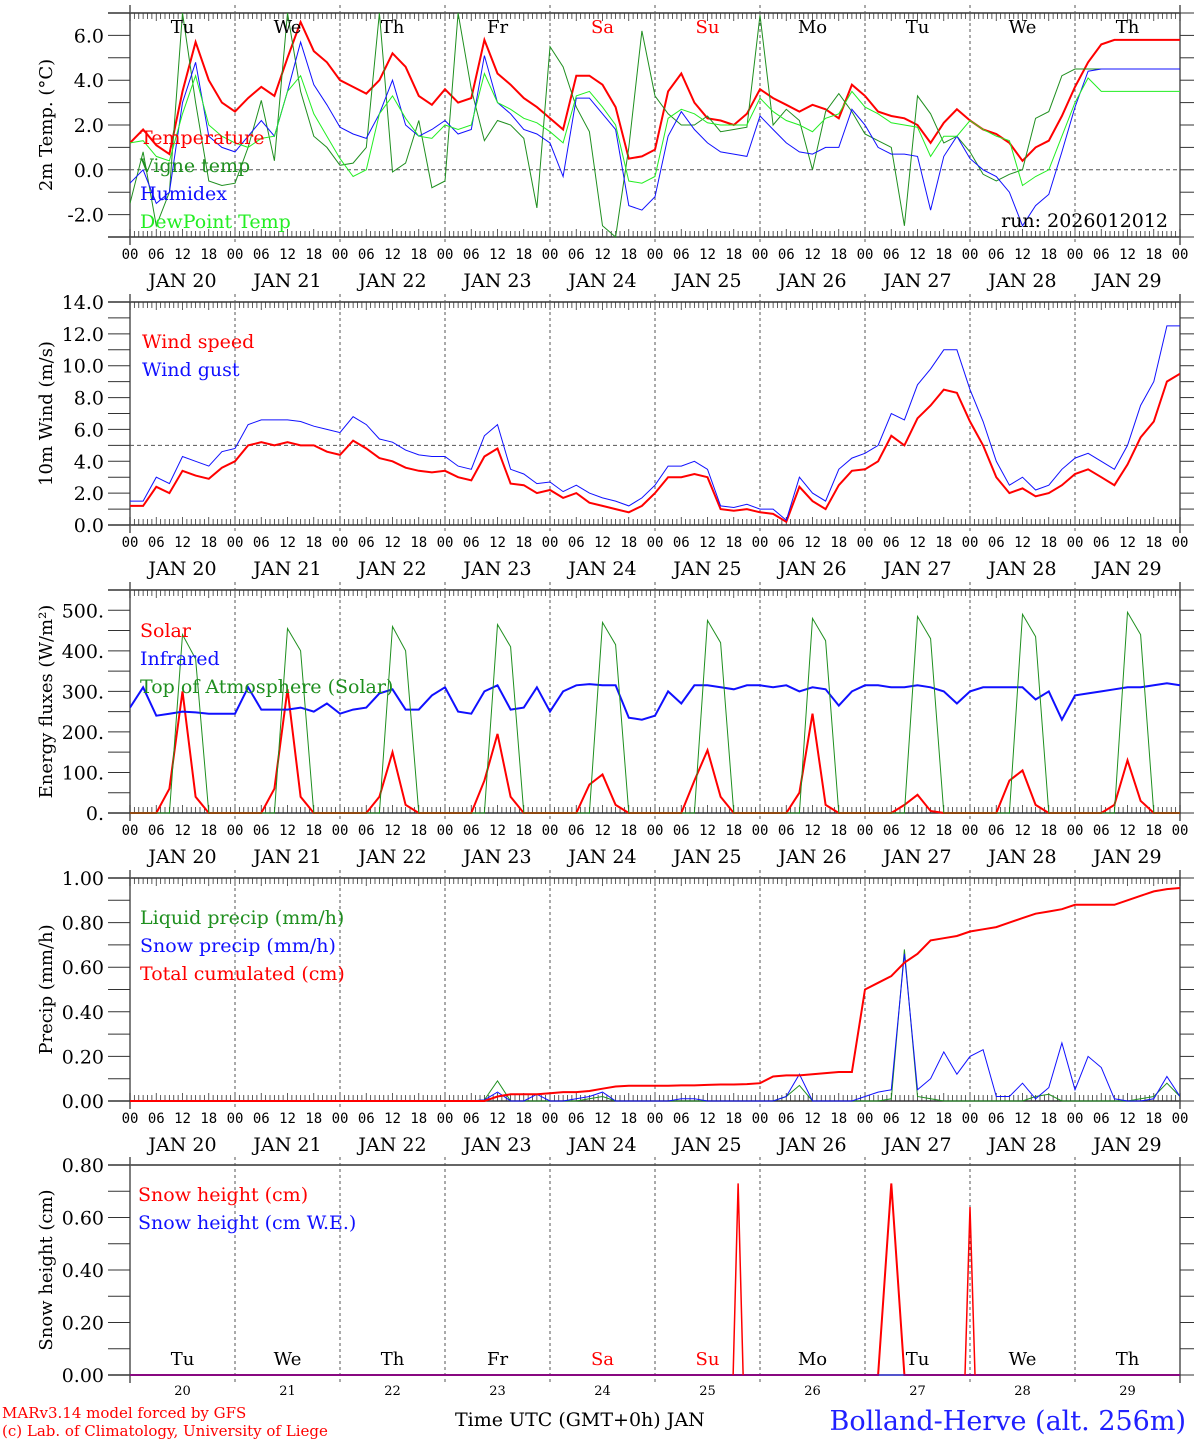 The width and height of the screenshot is (1194, 1440). I want to click on weekday-label: Su, so click(708, 1359).